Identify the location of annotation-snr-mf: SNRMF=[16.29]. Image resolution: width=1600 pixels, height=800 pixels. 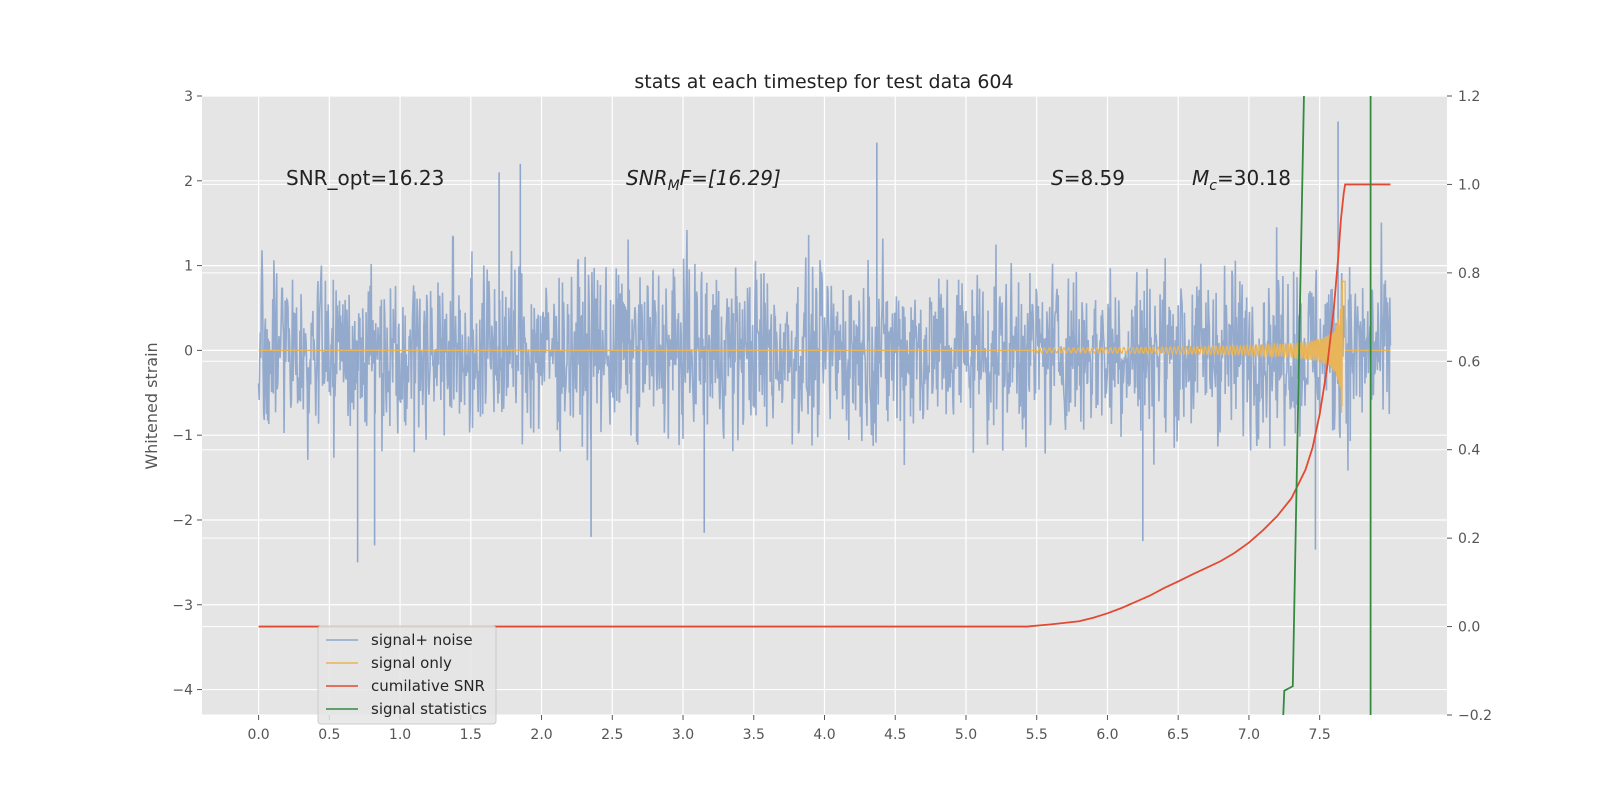
(703, 180).